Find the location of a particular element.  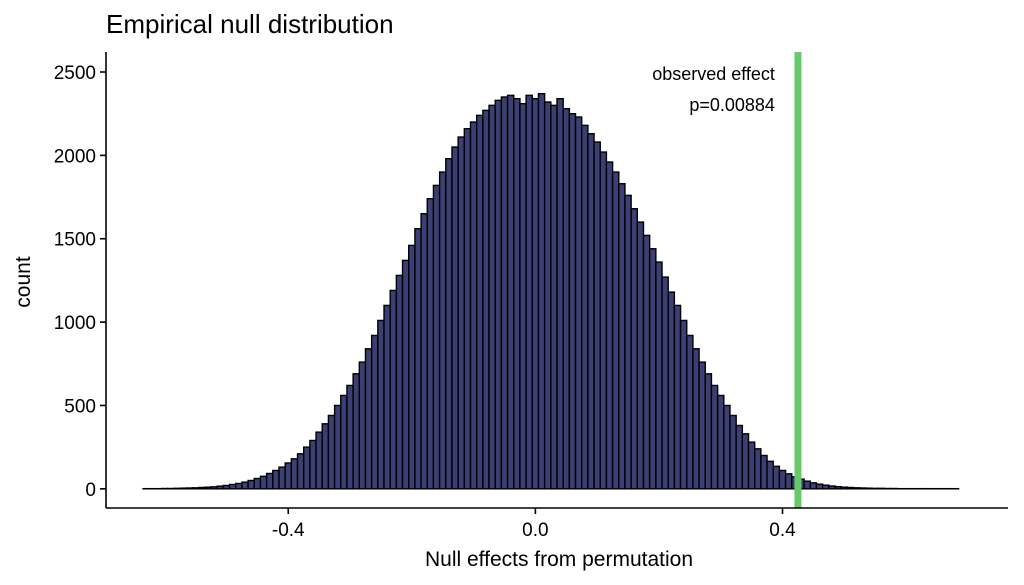

x-tick-label: -0.4 is located at coordinates (288, 530).